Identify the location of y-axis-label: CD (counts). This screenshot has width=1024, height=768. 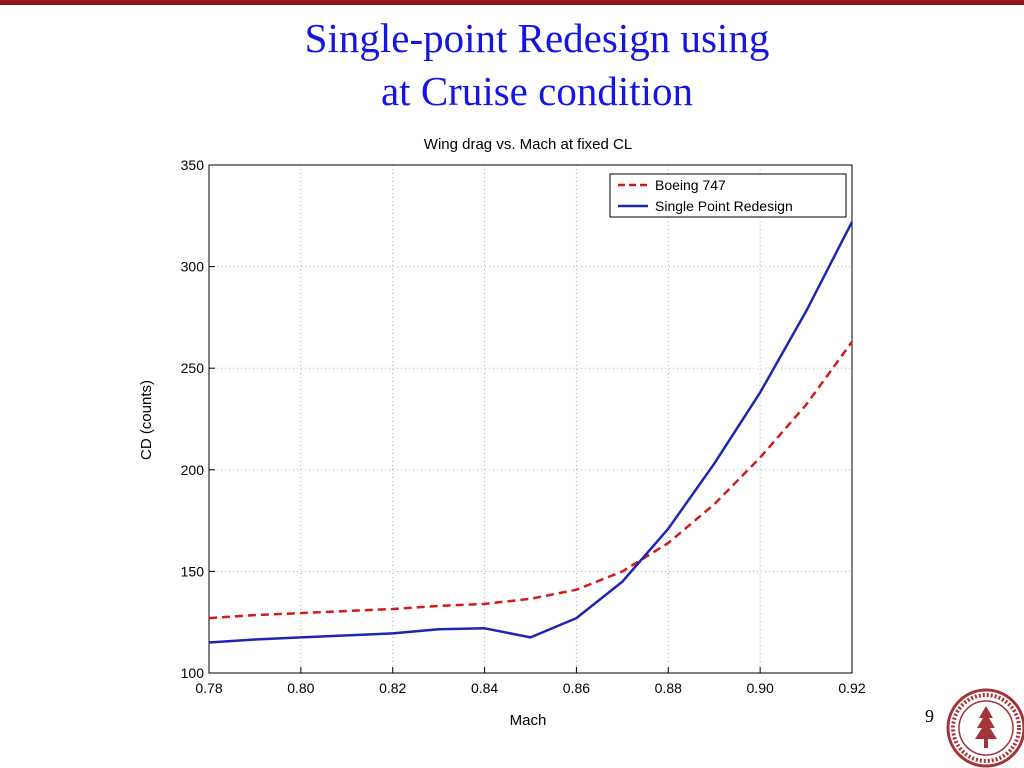
(146, 420).